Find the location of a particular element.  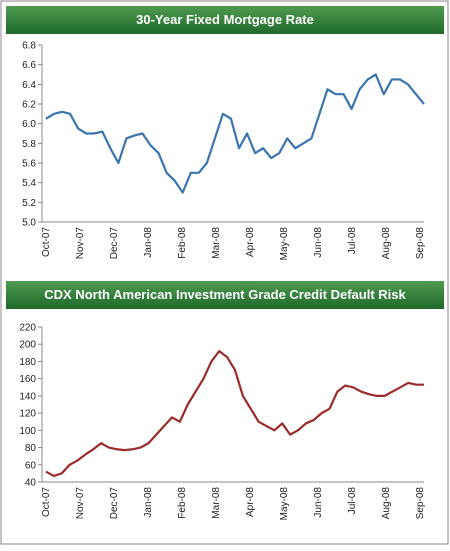

y-tick-label: 5.8 is located at coordinates (29, 144).